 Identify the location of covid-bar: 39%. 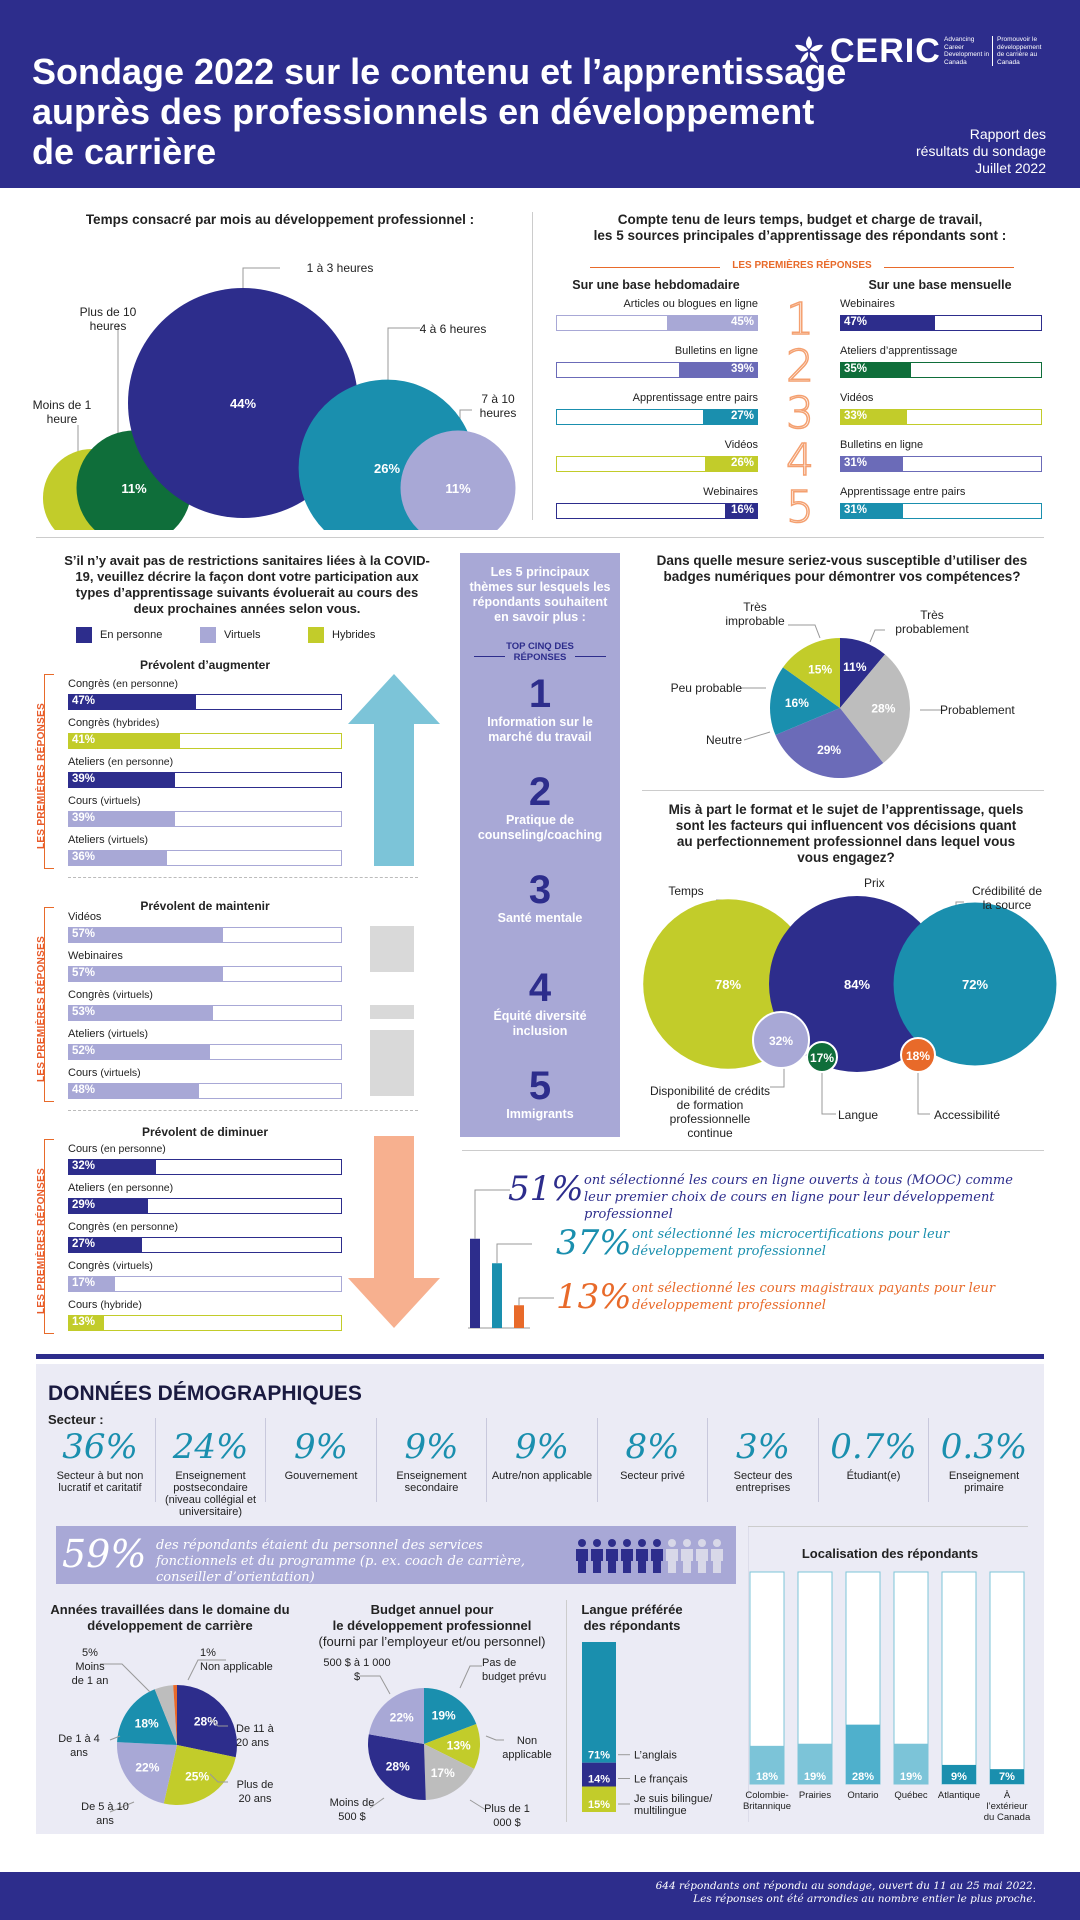
(205, 780).